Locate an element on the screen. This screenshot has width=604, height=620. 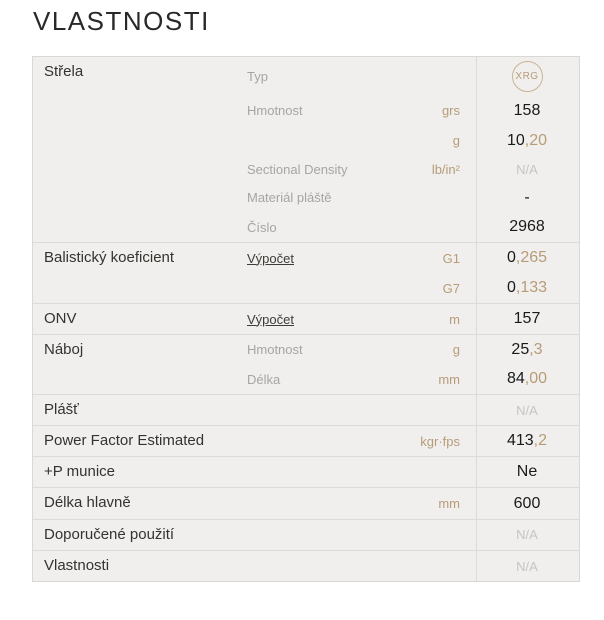
table-row-doporucene-pouziti: Doporučené použití N/A is located at coordinates (306, 535).